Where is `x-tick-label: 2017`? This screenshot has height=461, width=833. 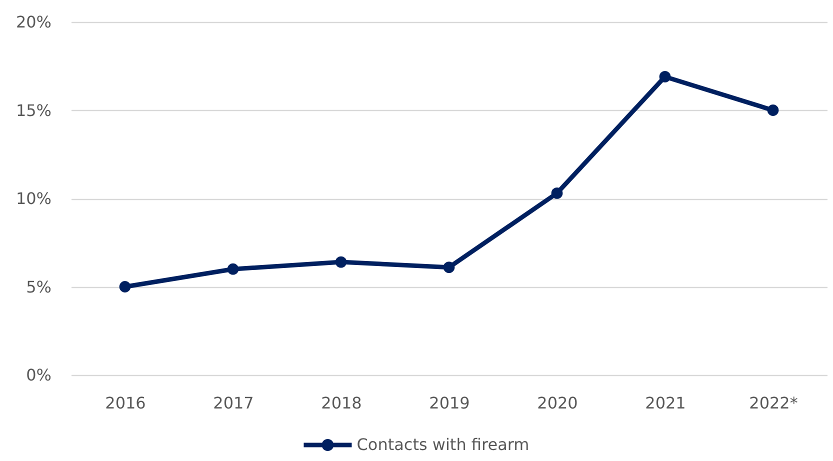
x-tick-label: 2017 is located at coordinates (233, 403).